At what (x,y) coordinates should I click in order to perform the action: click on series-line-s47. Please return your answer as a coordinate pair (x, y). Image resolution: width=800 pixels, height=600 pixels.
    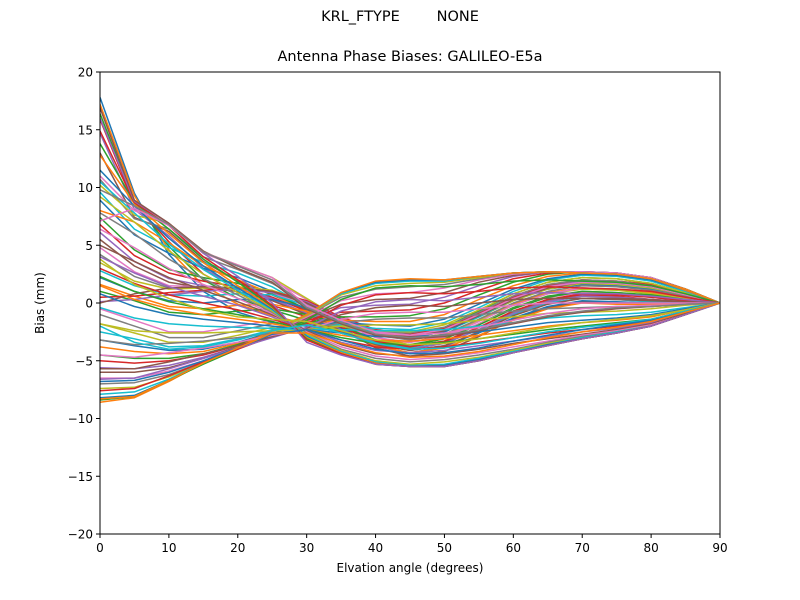
    Looking at the image, I should click on (410, 330).